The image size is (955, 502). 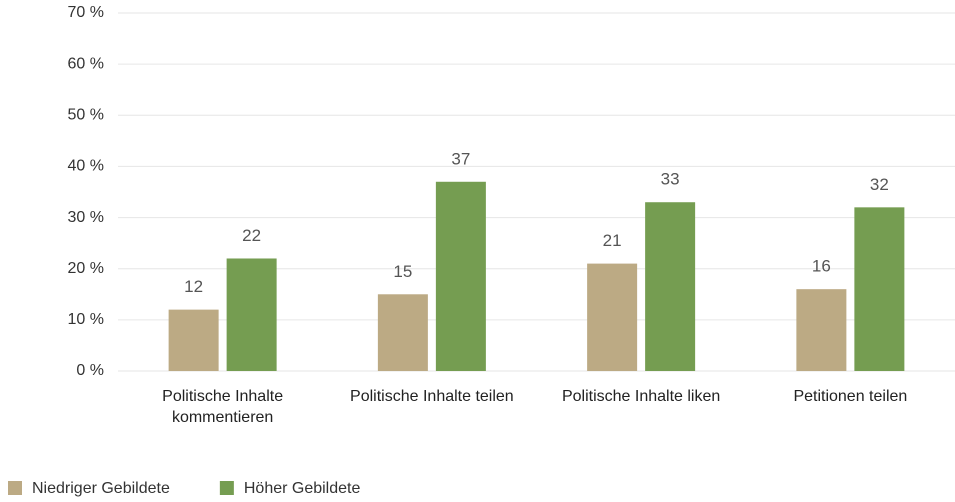 I want to click on data-label: 21, so click(x=612, y=240).